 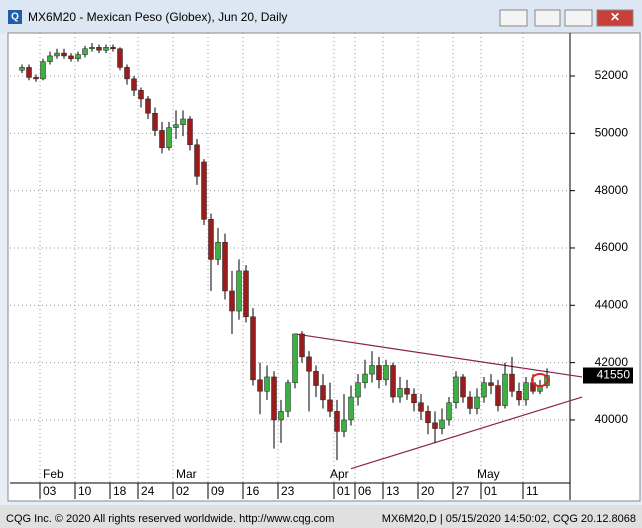 I want to click on x-tick-label: 24, so click(x=148, y=491).